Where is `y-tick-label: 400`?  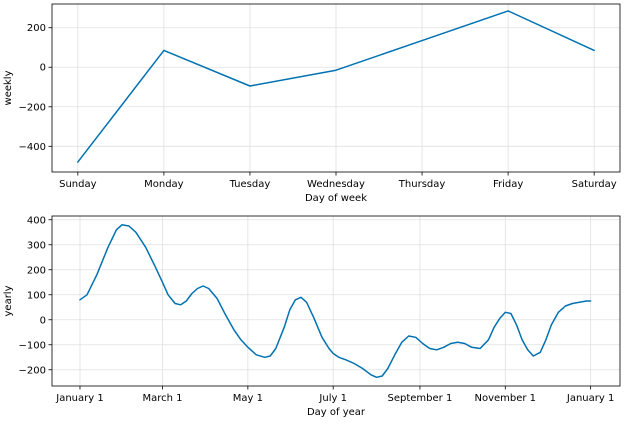
y-tick-label: 400 is located at coordinates (36, 220).